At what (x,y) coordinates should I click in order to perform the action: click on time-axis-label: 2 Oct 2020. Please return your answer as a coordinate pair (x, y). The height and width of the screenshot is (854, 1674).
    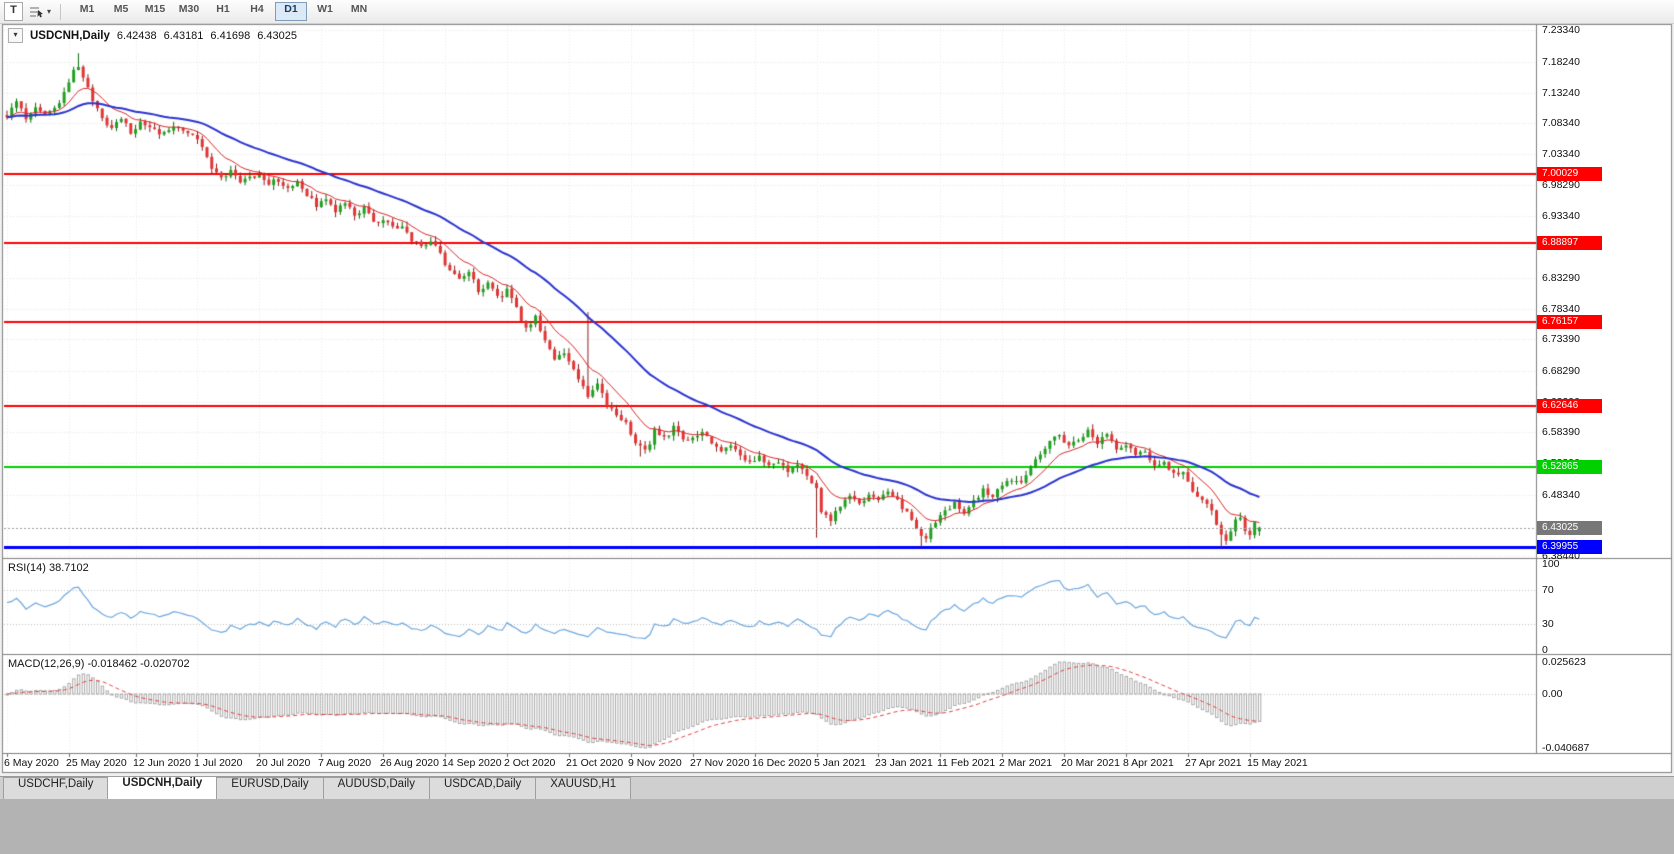
    Looking at the image, I should click on (530, 763).